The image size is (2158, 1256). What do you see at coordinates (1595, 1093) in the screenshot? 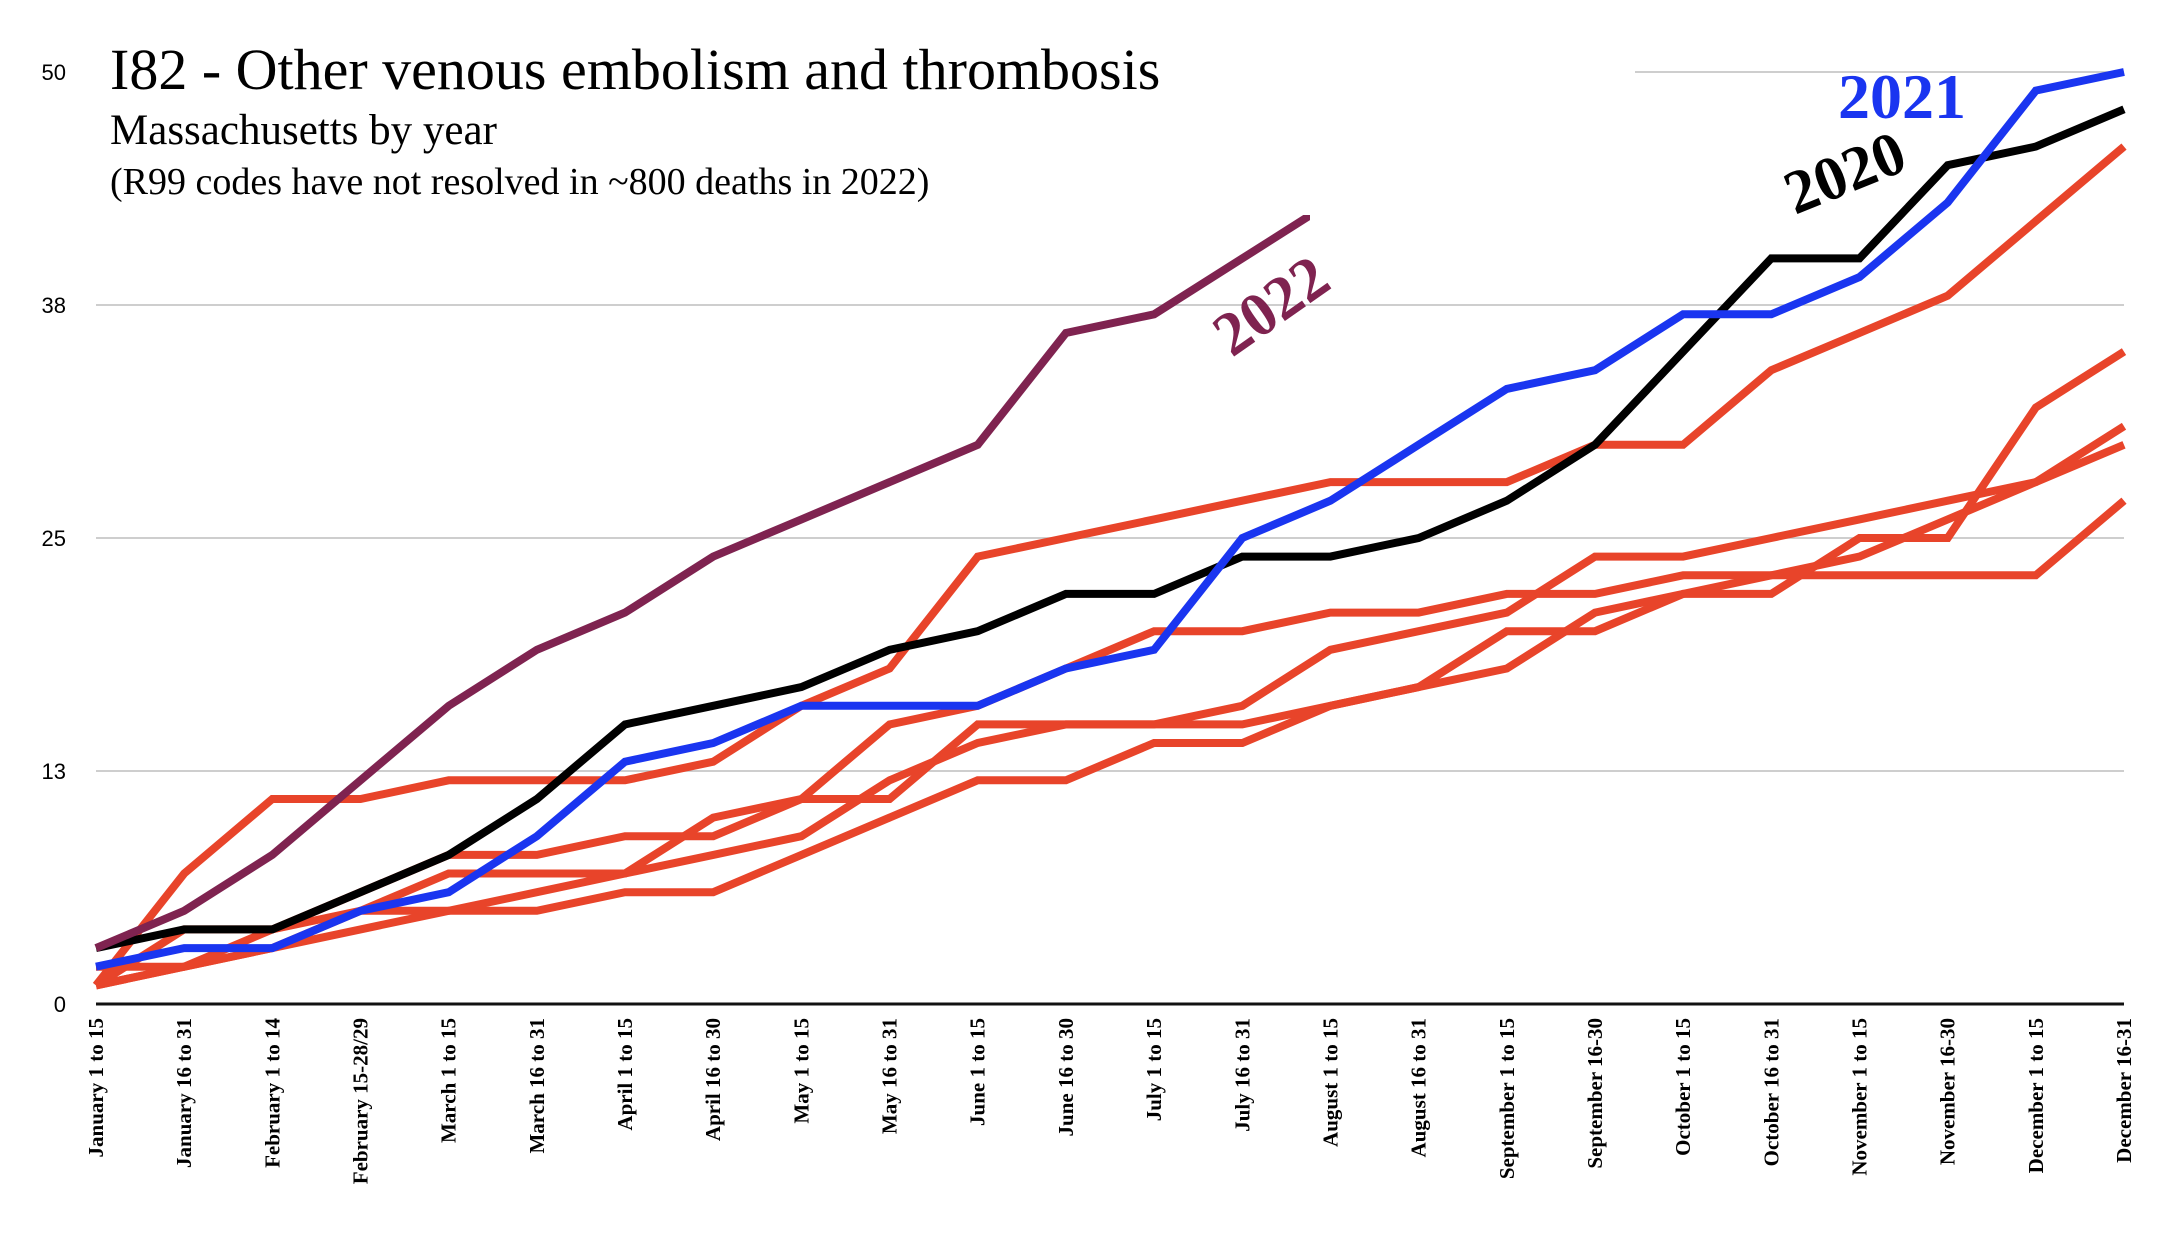
I see `x-tick-label: September 16-30` at bounding box center [1595, 1093].